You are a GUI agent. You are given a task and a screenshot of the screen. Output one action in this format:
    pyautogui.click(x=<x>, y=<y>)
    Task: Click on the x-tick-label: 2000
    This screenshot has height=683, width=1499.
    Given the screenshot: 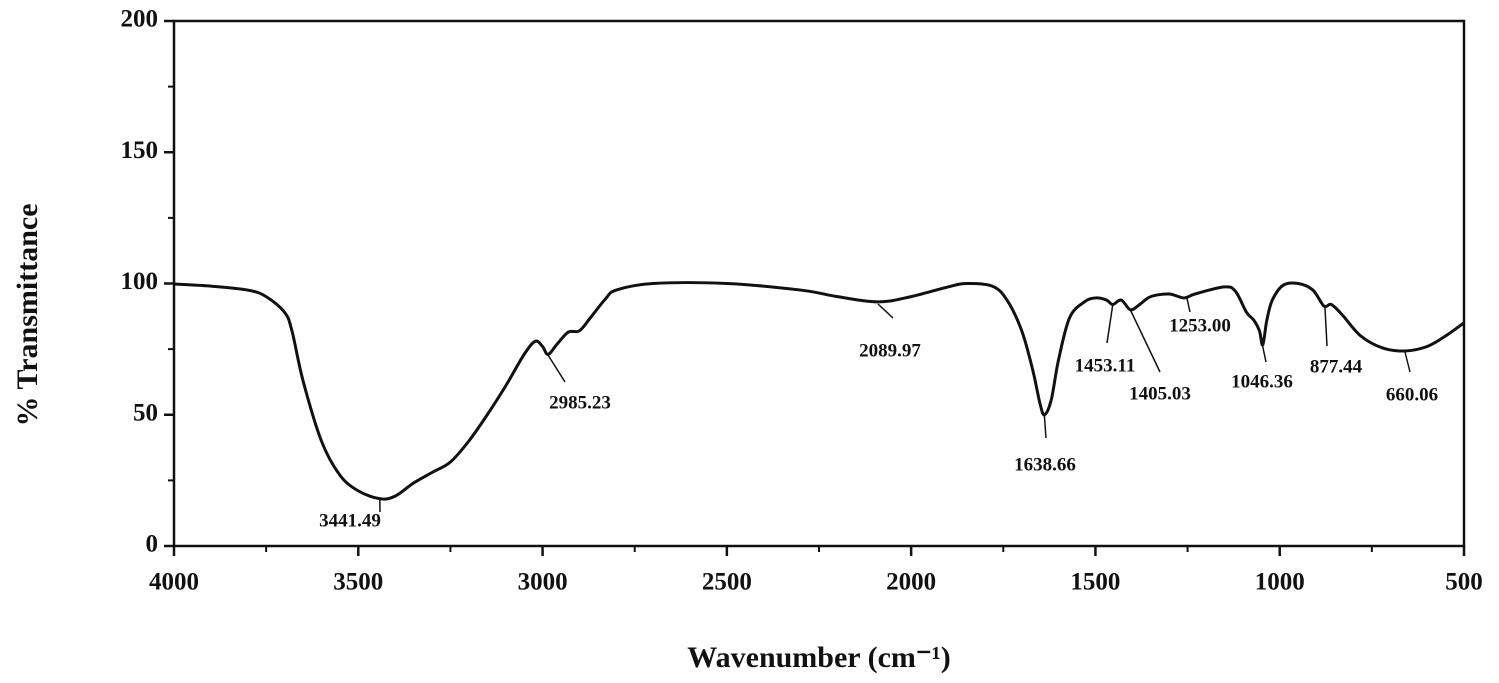 What is the action you would take?
    pyautogui.click(x=911, y=582)
    